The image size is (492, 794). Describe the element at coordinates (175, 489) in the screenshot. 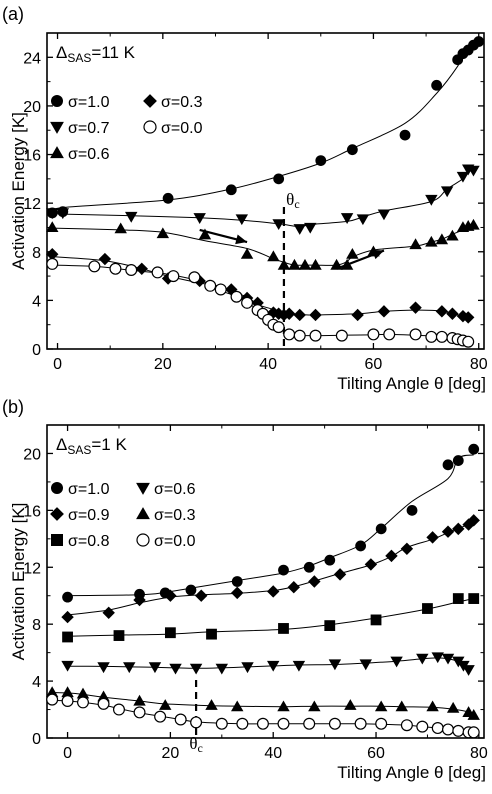

I see `legend-label: σ=0.6` at that location.